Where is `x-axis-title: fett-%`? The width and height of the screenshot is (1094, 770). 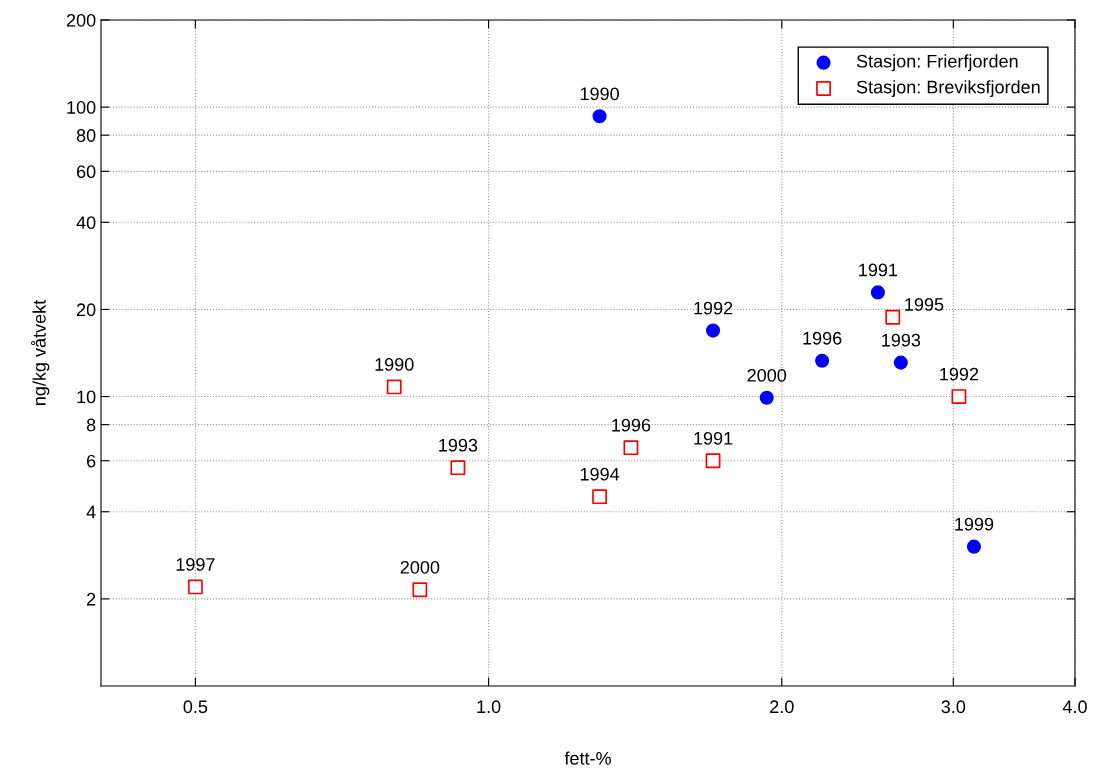 x-axis-title: fett-% is located at coordinates (587, 758).